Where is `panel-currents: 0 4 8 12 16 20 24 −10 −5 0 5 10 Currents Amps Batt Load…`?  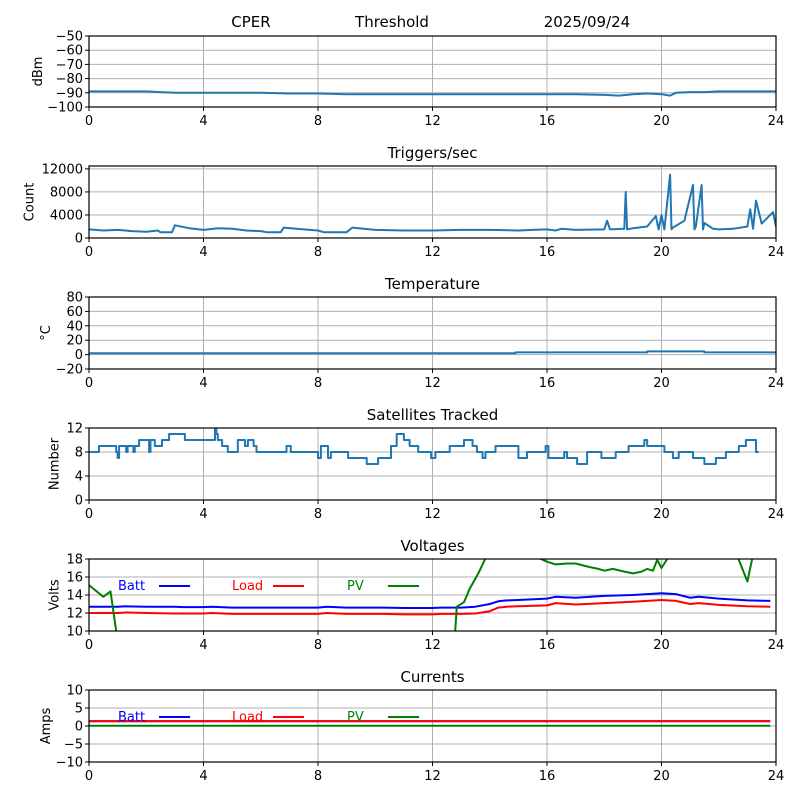 panel-currents: 0 4 8 12 16 20 24 −10 −5 0 5 10 Currents Amps Batt Load… is located at coordinates (411, 726).